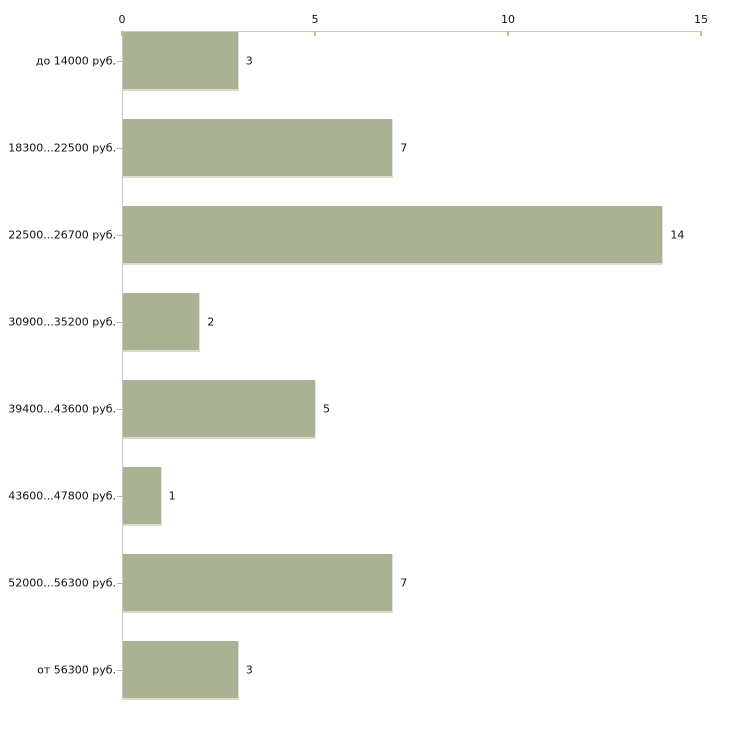  What do you see at coordinates (122, 19) in the screenshot?
I see `x-tick-label: 0` at bounding box center [122, 19].